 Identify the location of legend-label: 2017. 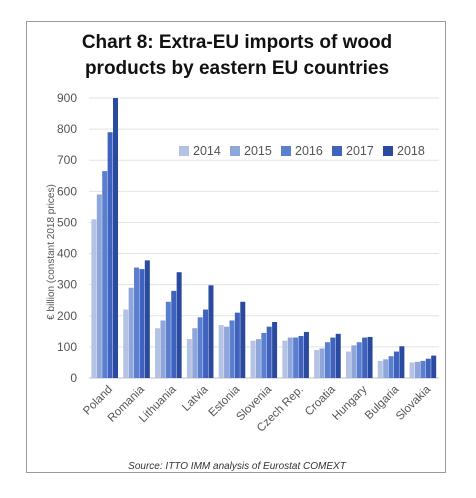
(360, 151).